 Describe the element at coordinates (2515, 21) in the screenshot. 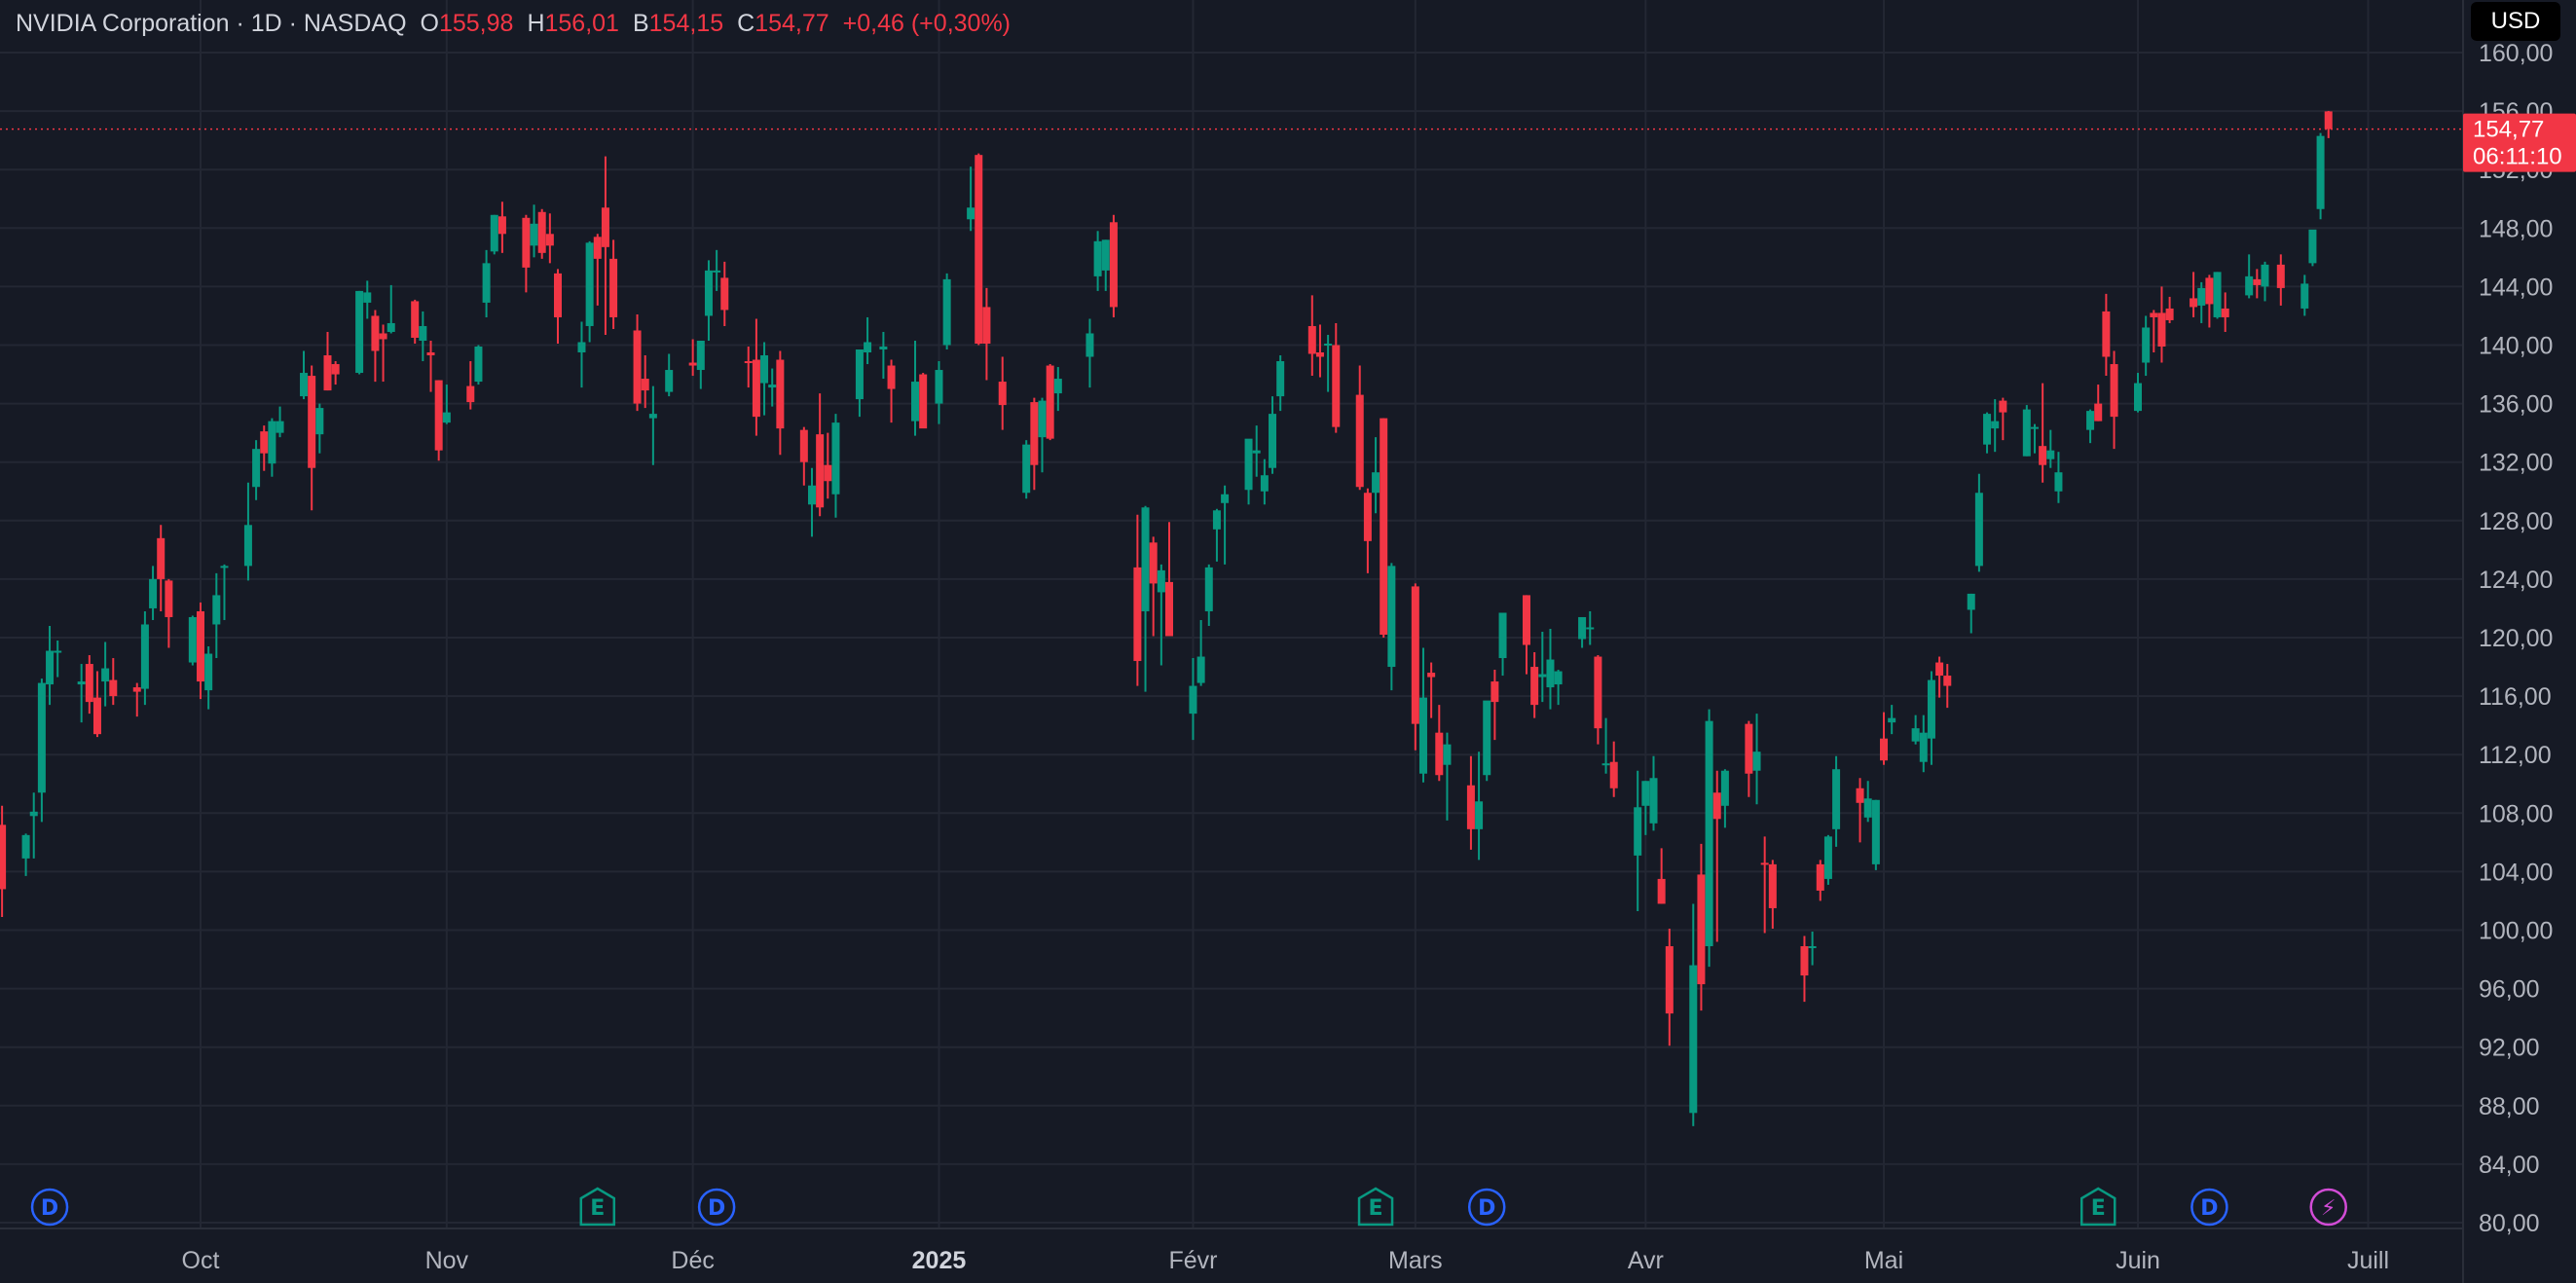

I see `currency-button: USD` at that location.